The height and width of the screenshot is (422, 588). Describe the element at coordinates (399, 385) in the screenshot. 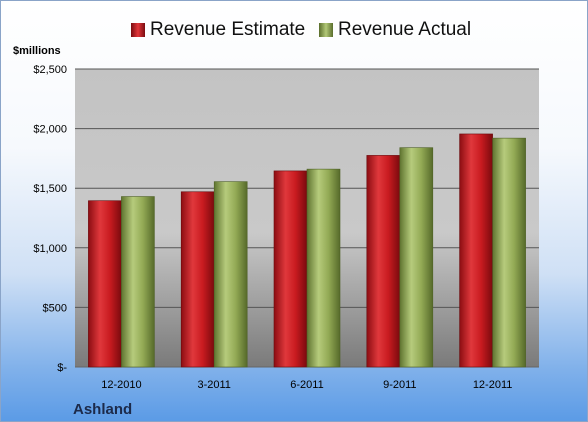

I see `x-tick-label: 9-2011` at that location.